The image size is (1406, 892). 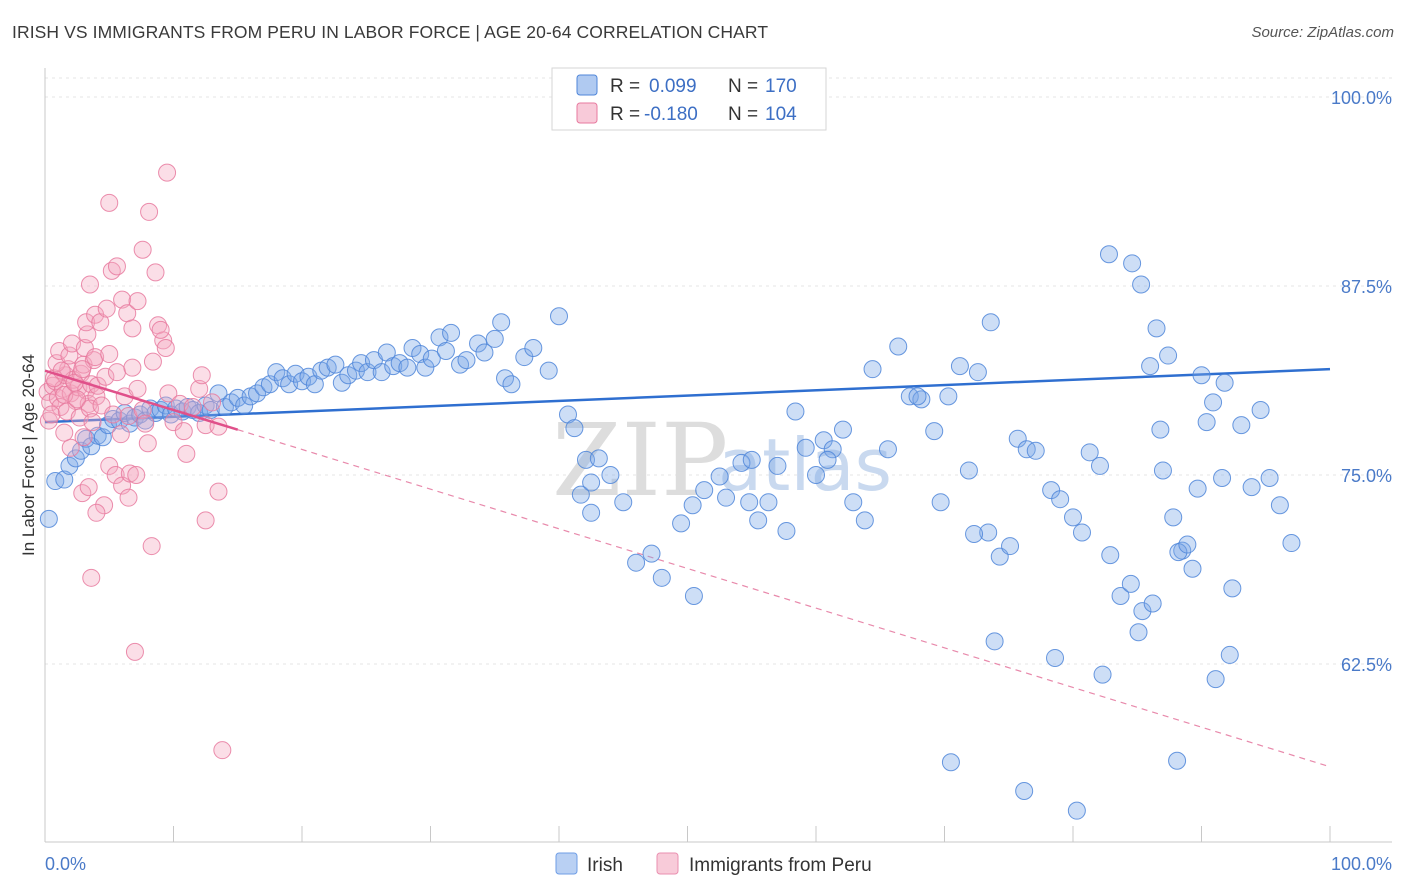 What do you see at coordinates (587, 85) in the screenshot?
I see `legend-swatch-irish` at bounding box center [587, 85].